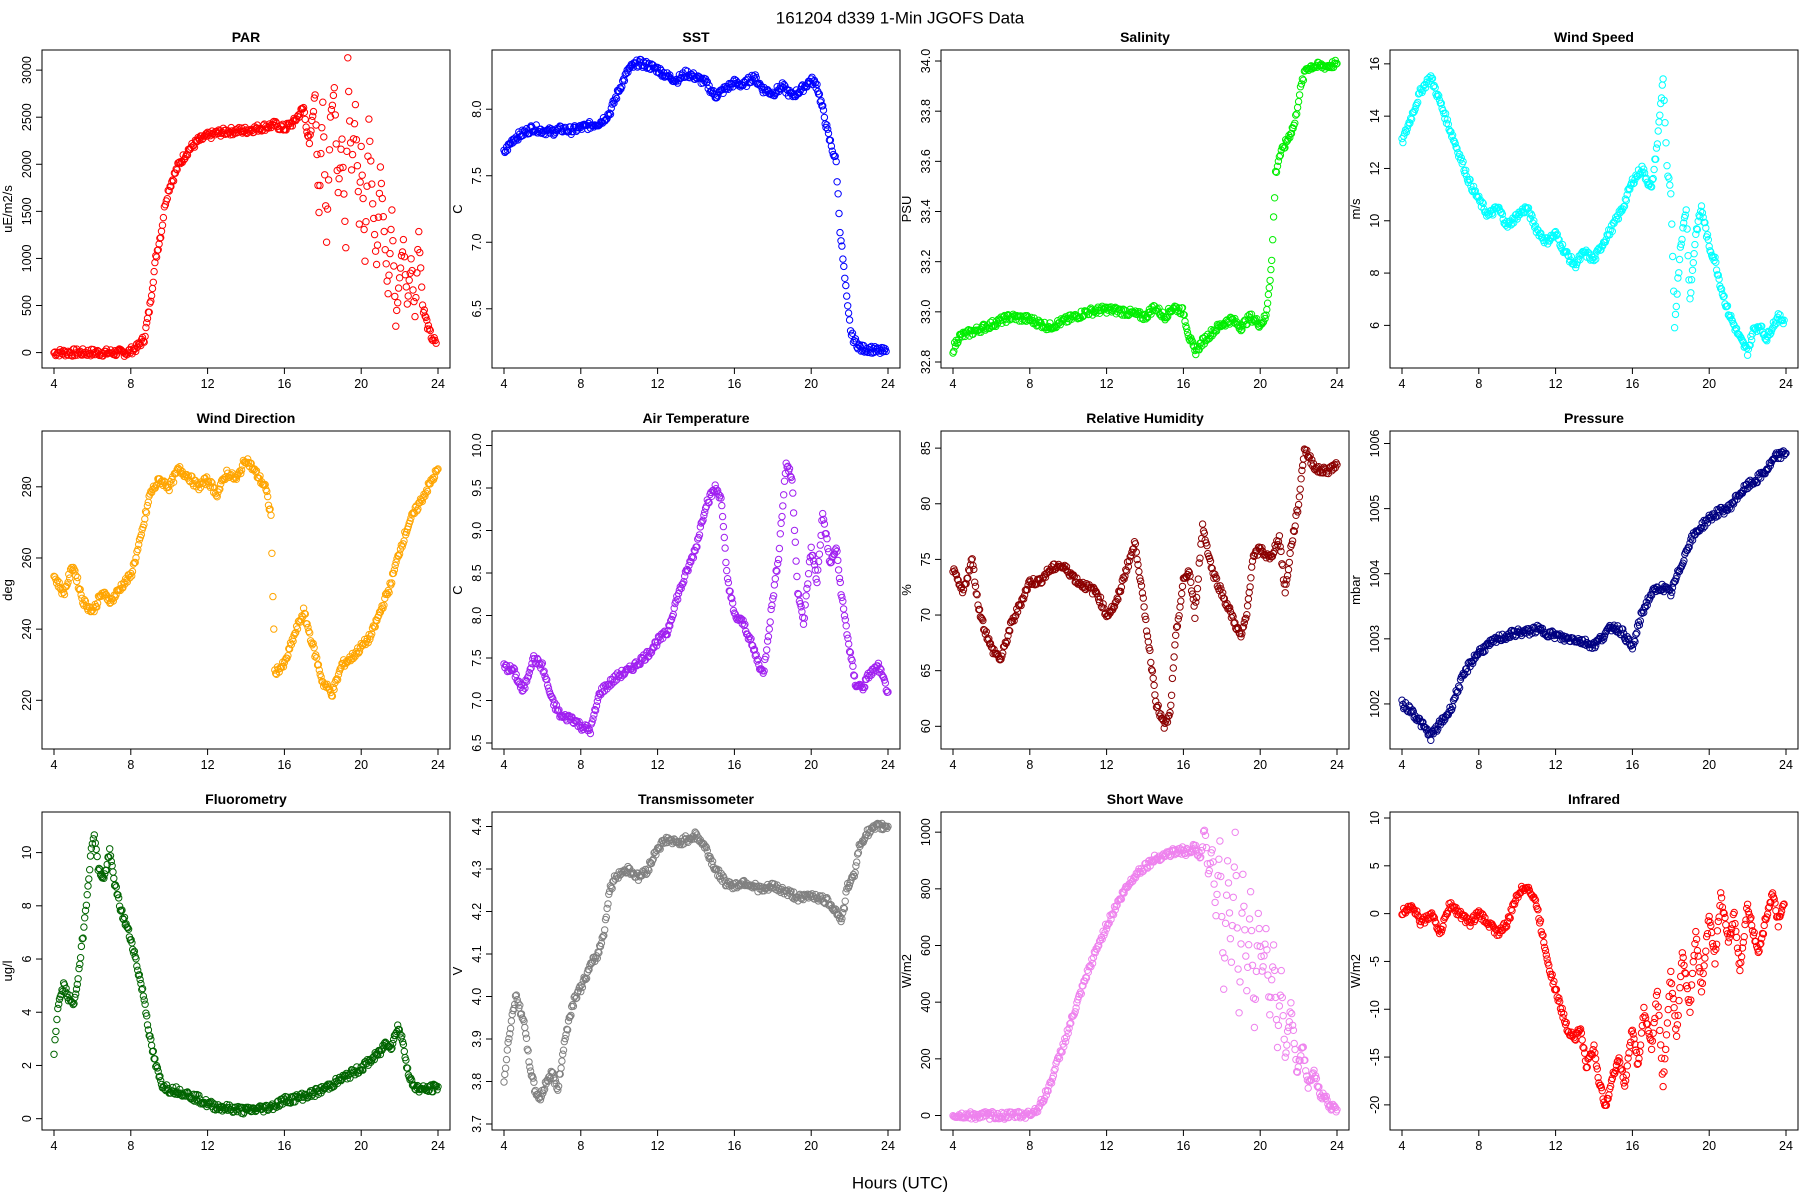 Image resolution: width=1800 pixels, height=1200 pixels. Describe the element at coordinates (1375, 273) in the screenshot. I see `y-tick-label: 8` at that location.